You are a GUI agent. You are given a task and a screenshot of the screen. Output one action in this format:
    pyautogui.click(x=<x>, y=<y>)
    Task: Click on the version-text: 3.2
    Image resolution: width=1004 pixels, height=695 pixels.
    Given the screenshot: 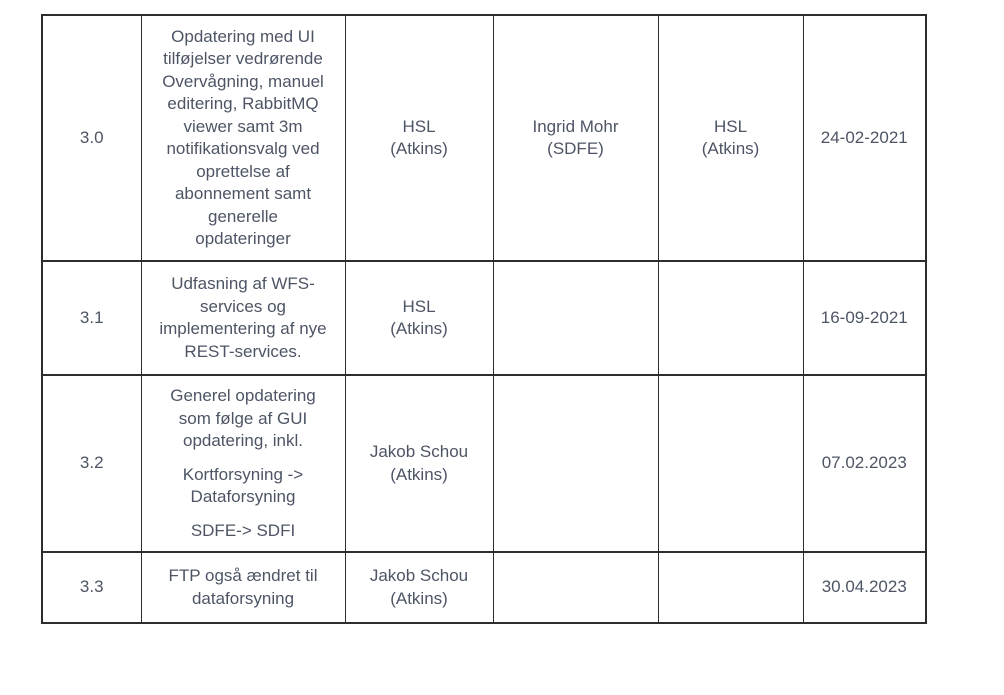 What is the action you would take?
    pyautogui.click(x=91, y=463)
    